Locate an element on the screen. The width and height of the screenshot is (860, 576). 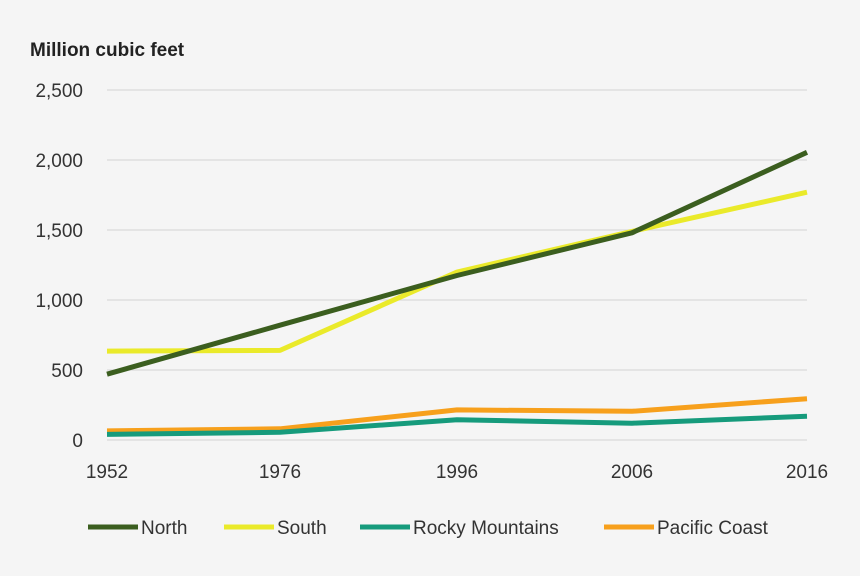
x-tick-label: 1996 is located at coordinates (457, 472).